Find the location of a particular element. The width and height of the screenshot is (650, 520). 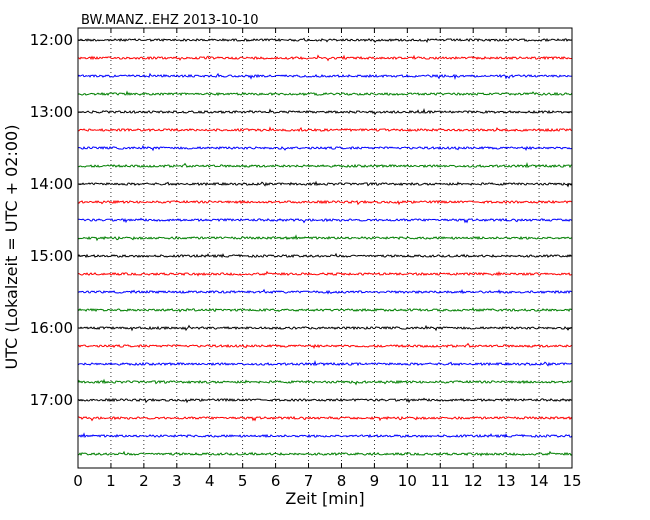

chart-title: BW.MANZ..EHZ 2013-10-10 is located at coordinates (170, 20).